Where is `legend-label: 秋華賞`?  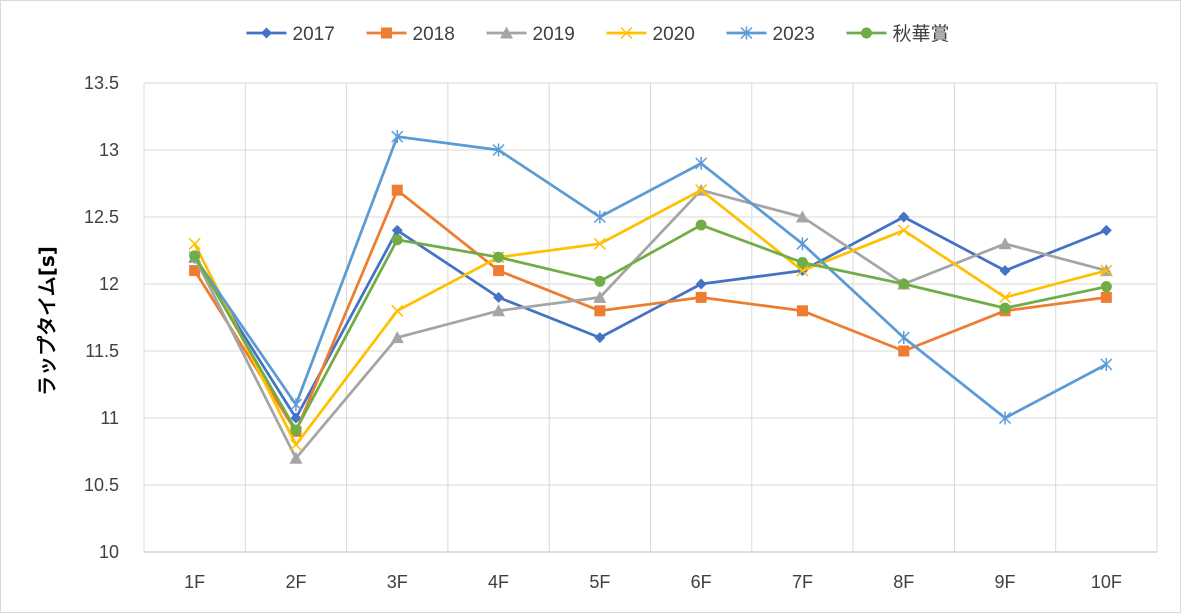 legend-label: 秋華賞 is located at coordinates (921, 34).